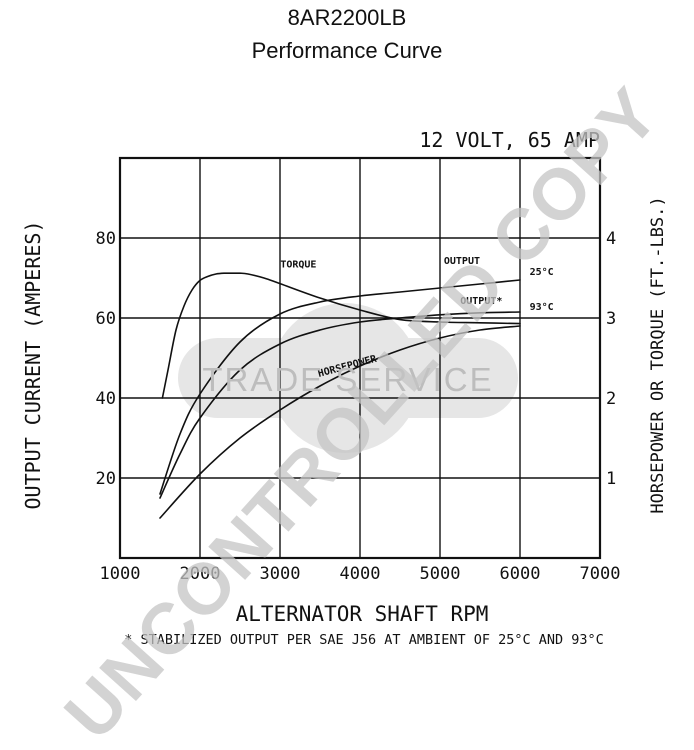 The image size is (694, 750). I want to click on y-tick-label-right: 4, so click(611, 239).